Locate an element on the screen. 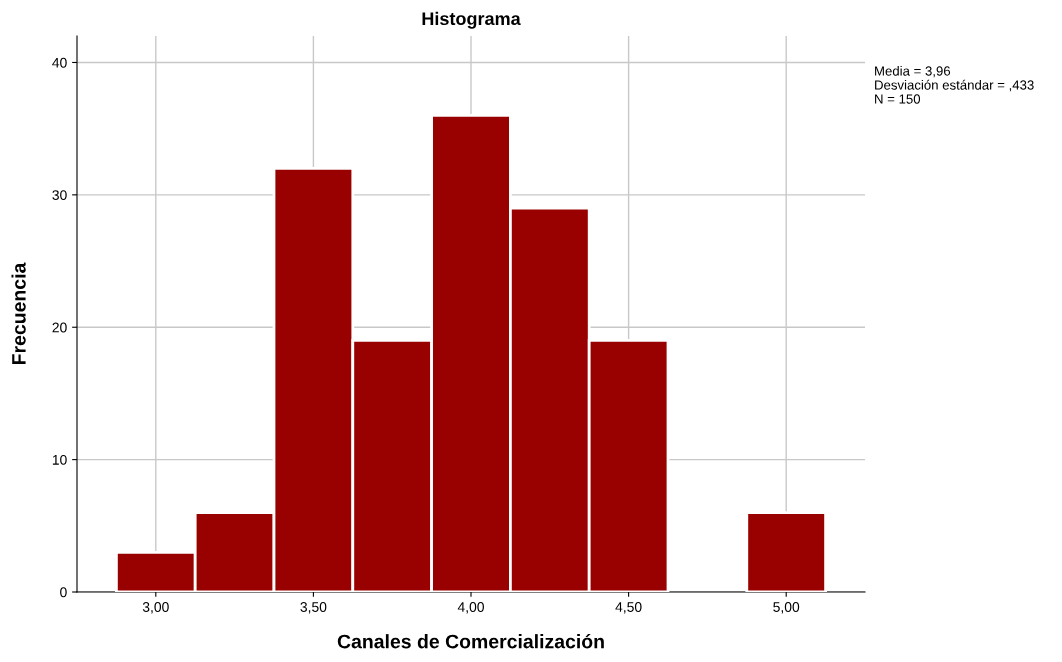 The height and width of the screenshot is (662, 1062). y-tick-label: 10 is located at coordinates (59, 459).